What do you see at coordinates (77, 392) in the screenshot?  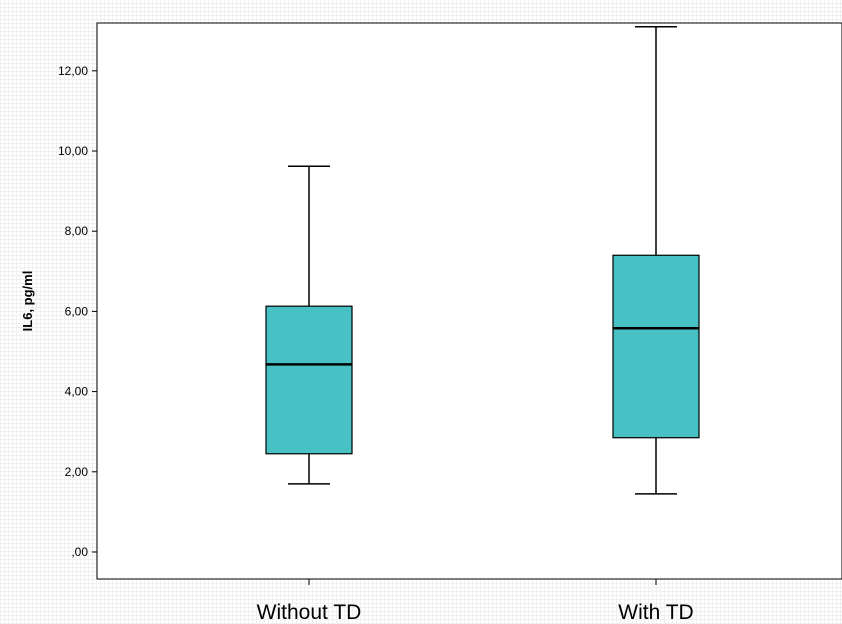 I see `y-tick-label: 4,00` at bounding box center [77, 392].